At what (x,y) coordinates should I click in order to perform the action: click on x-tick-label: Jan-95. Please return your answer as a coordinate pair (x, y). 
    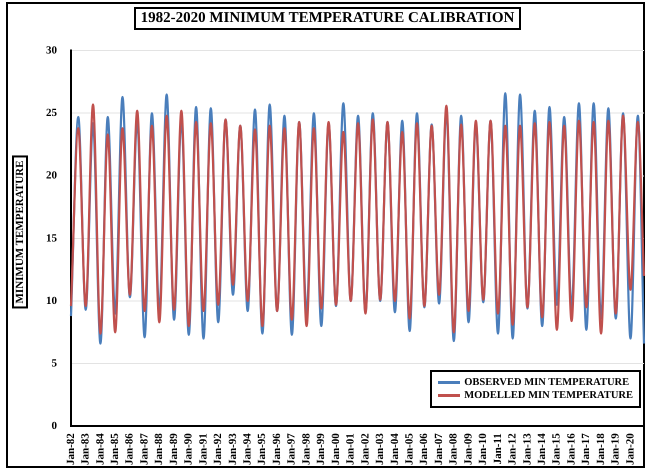
    Looking at the image, I should click on (262, 448).